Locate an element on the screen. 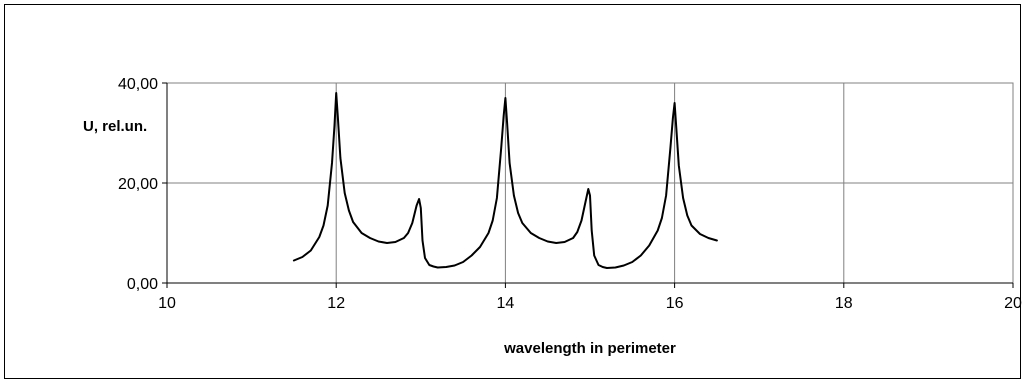  x-tick-label: 14 is located at coordinates (506, 303).